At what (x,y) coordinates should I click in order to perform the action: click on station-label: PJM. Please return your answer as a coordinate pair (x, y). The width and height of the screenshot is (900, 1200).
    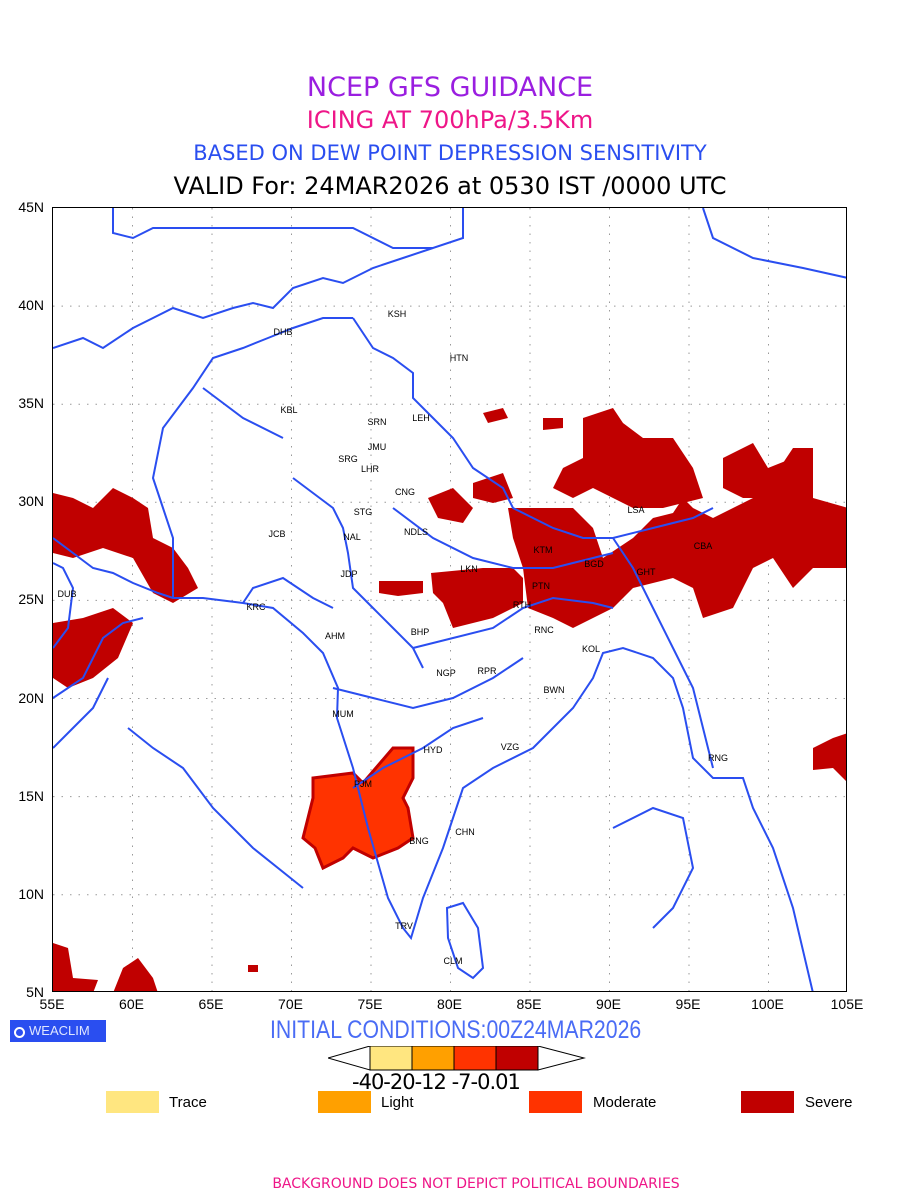
    Looking at the image, I should click on (363, 784).